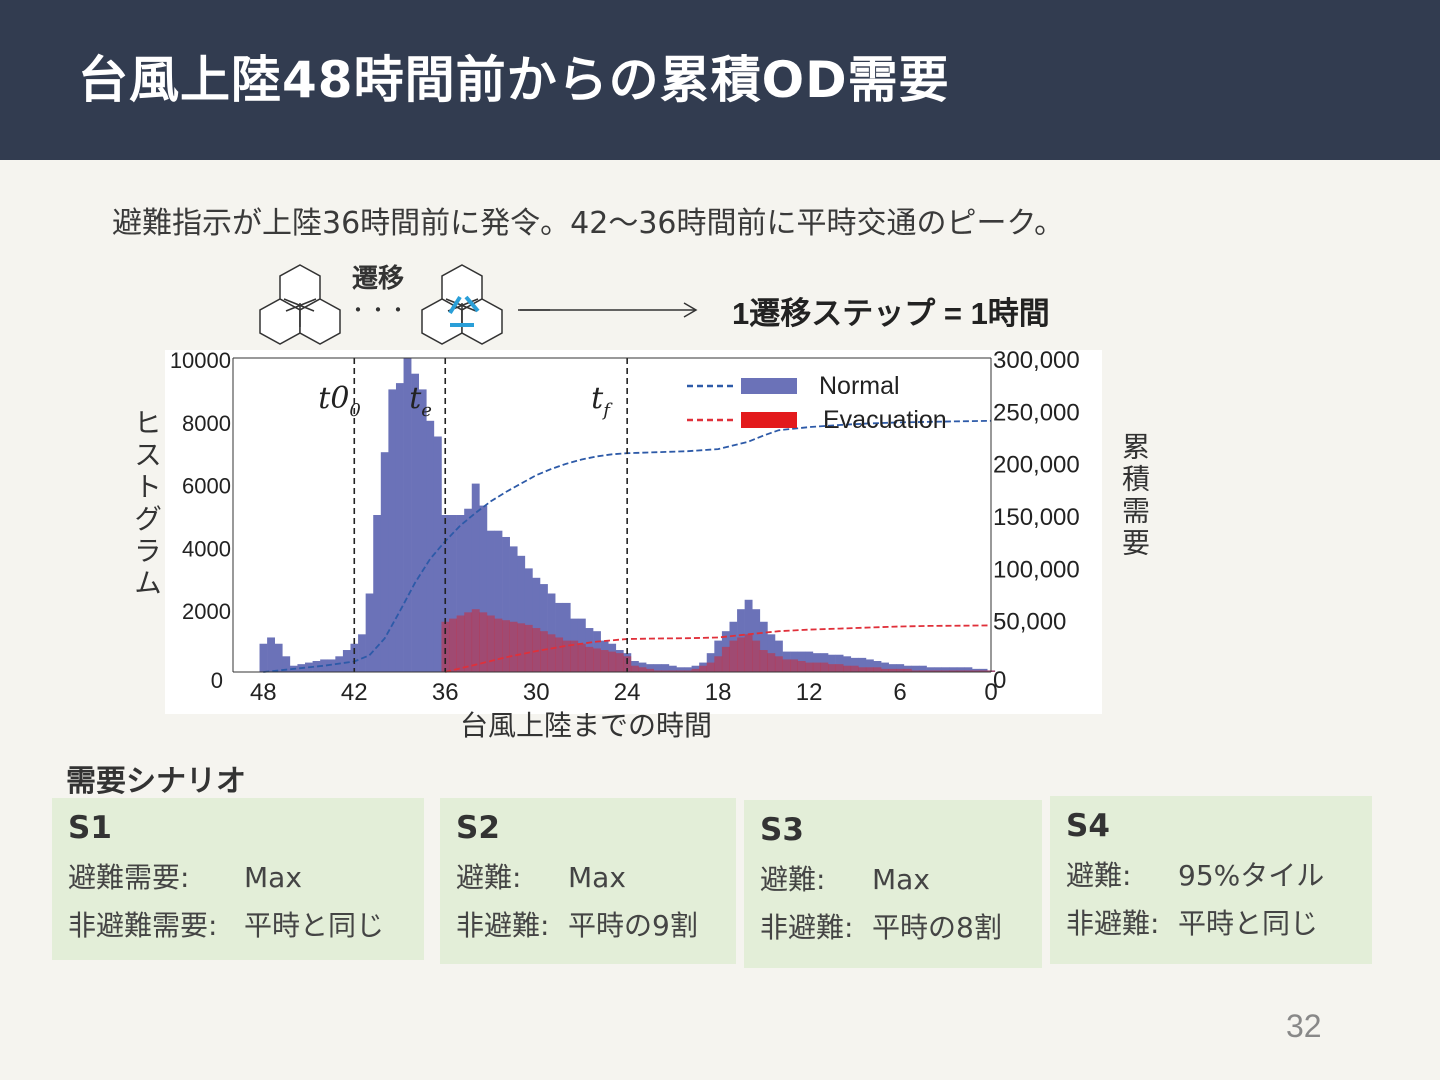  Describe the element at coordinates (206, 611) in the screenshot. I see `y-left-tick-label: 2000` at that location.